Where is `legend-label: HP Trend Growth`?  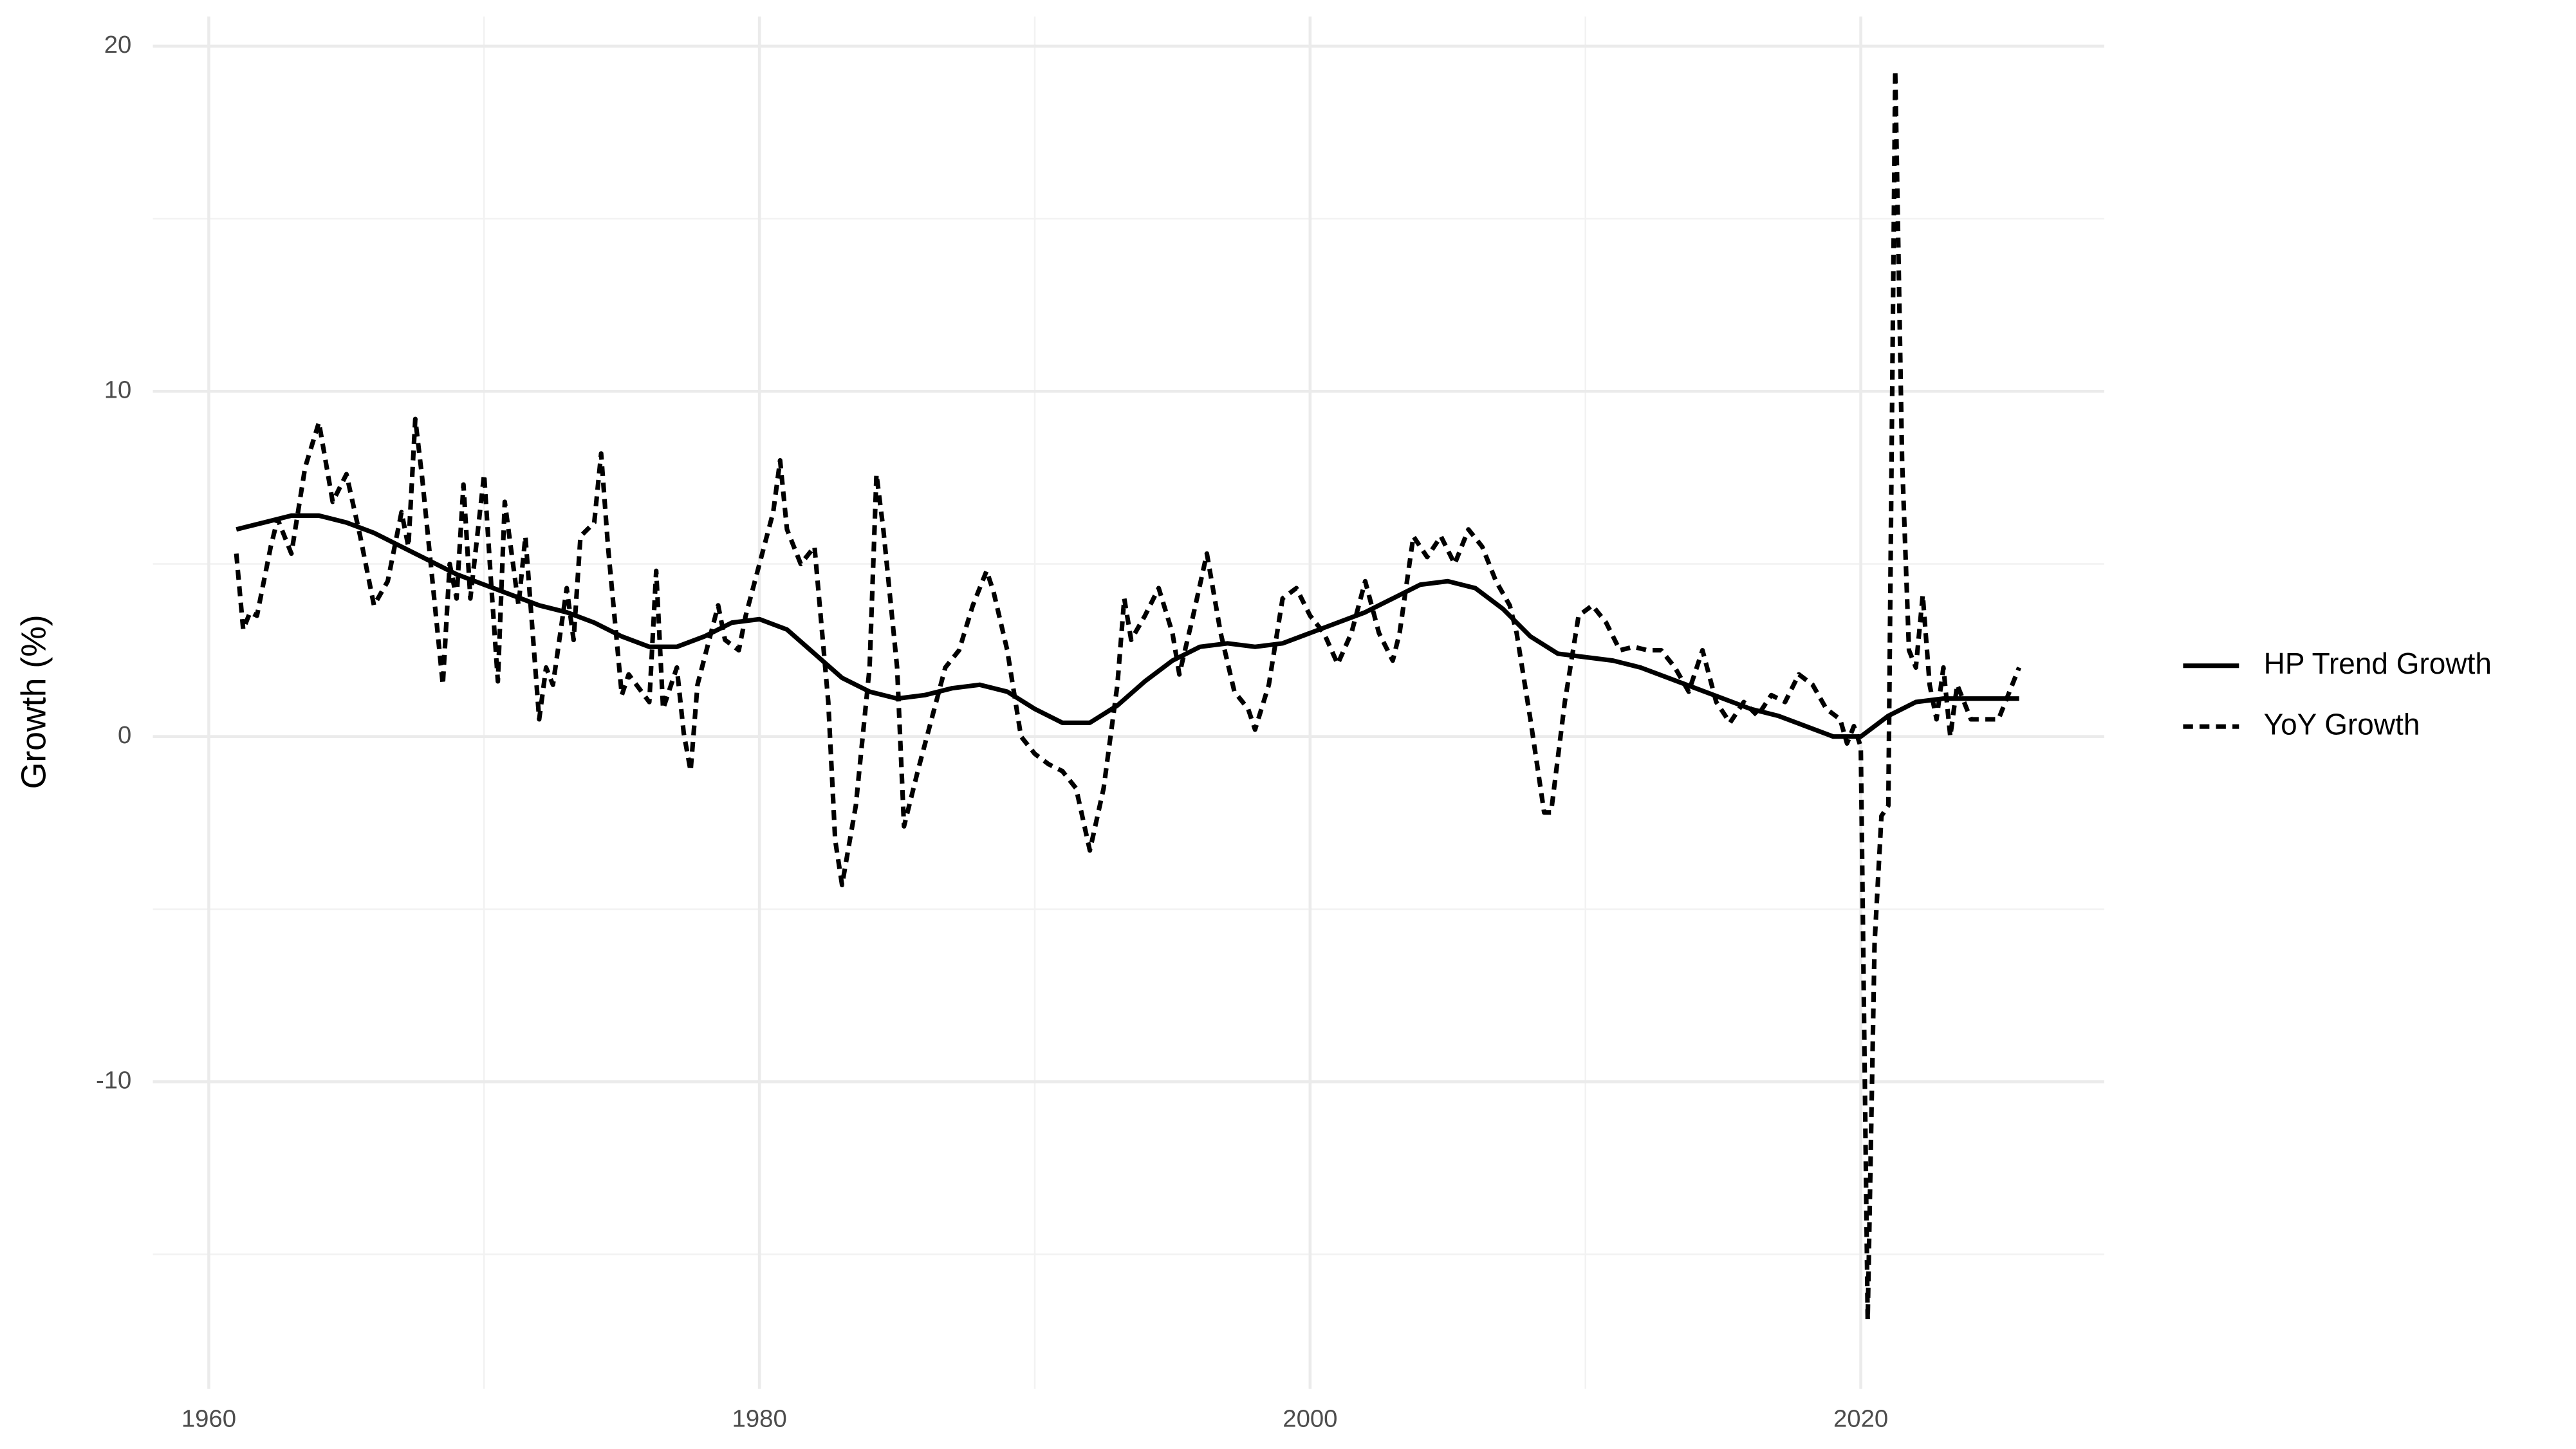 legend-label: HP Trend Growth is located at coordinates (2378, 663).